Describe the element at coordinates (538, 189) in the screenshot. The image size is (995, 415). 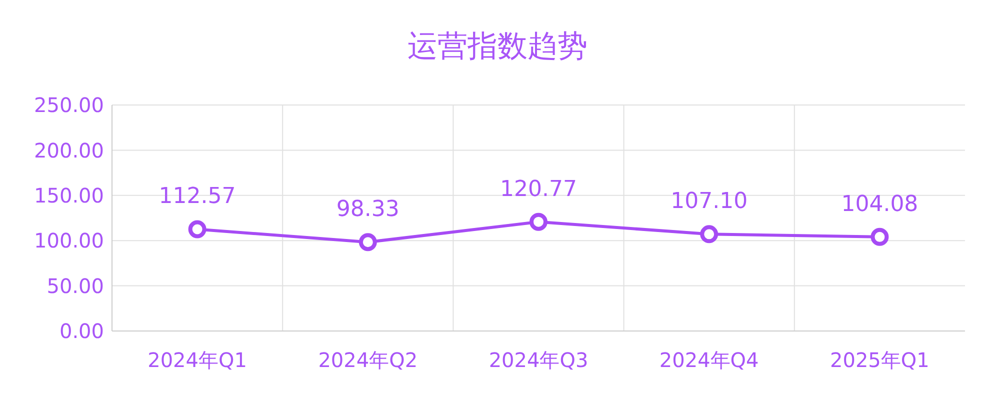
I see `data-label: 120.77` at that location.